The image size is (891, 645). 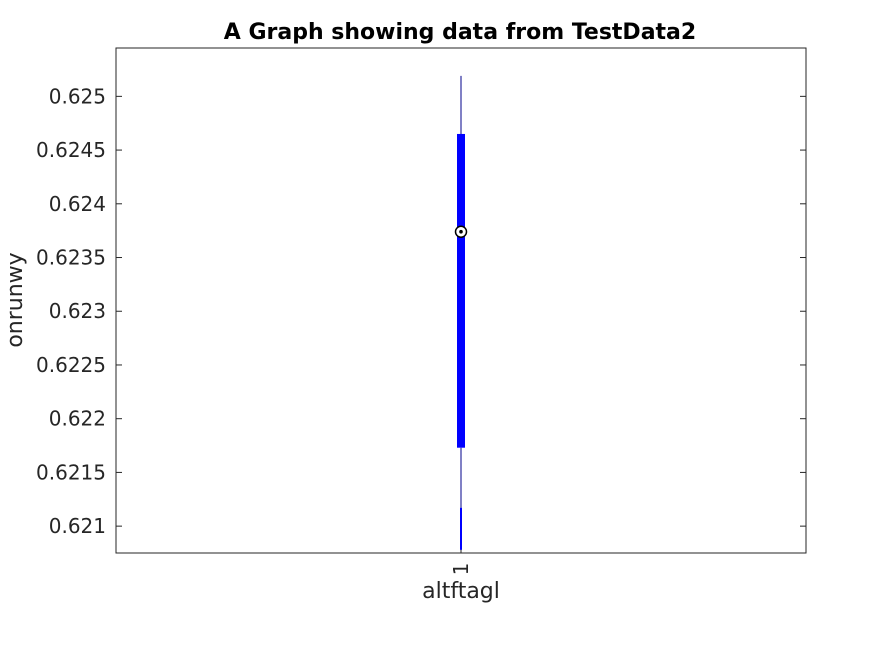 I want to click on chart-title: A Graph showing data from TestData2, so click(x=460, y=32).